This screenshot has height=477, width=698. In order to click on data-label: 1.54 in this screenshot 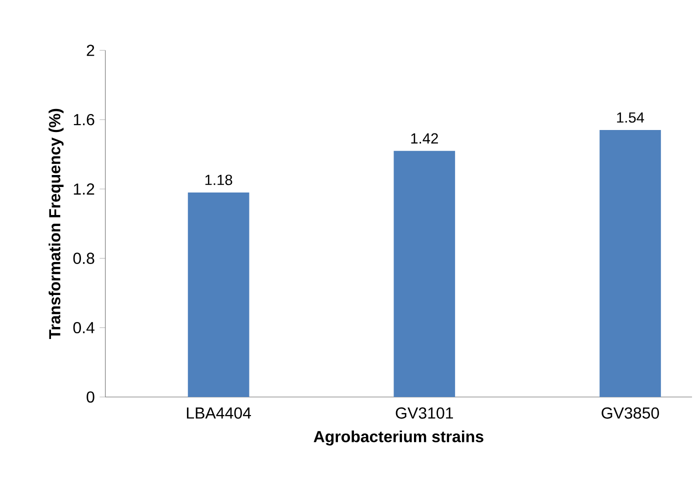, I will do `click(630, 117)`.